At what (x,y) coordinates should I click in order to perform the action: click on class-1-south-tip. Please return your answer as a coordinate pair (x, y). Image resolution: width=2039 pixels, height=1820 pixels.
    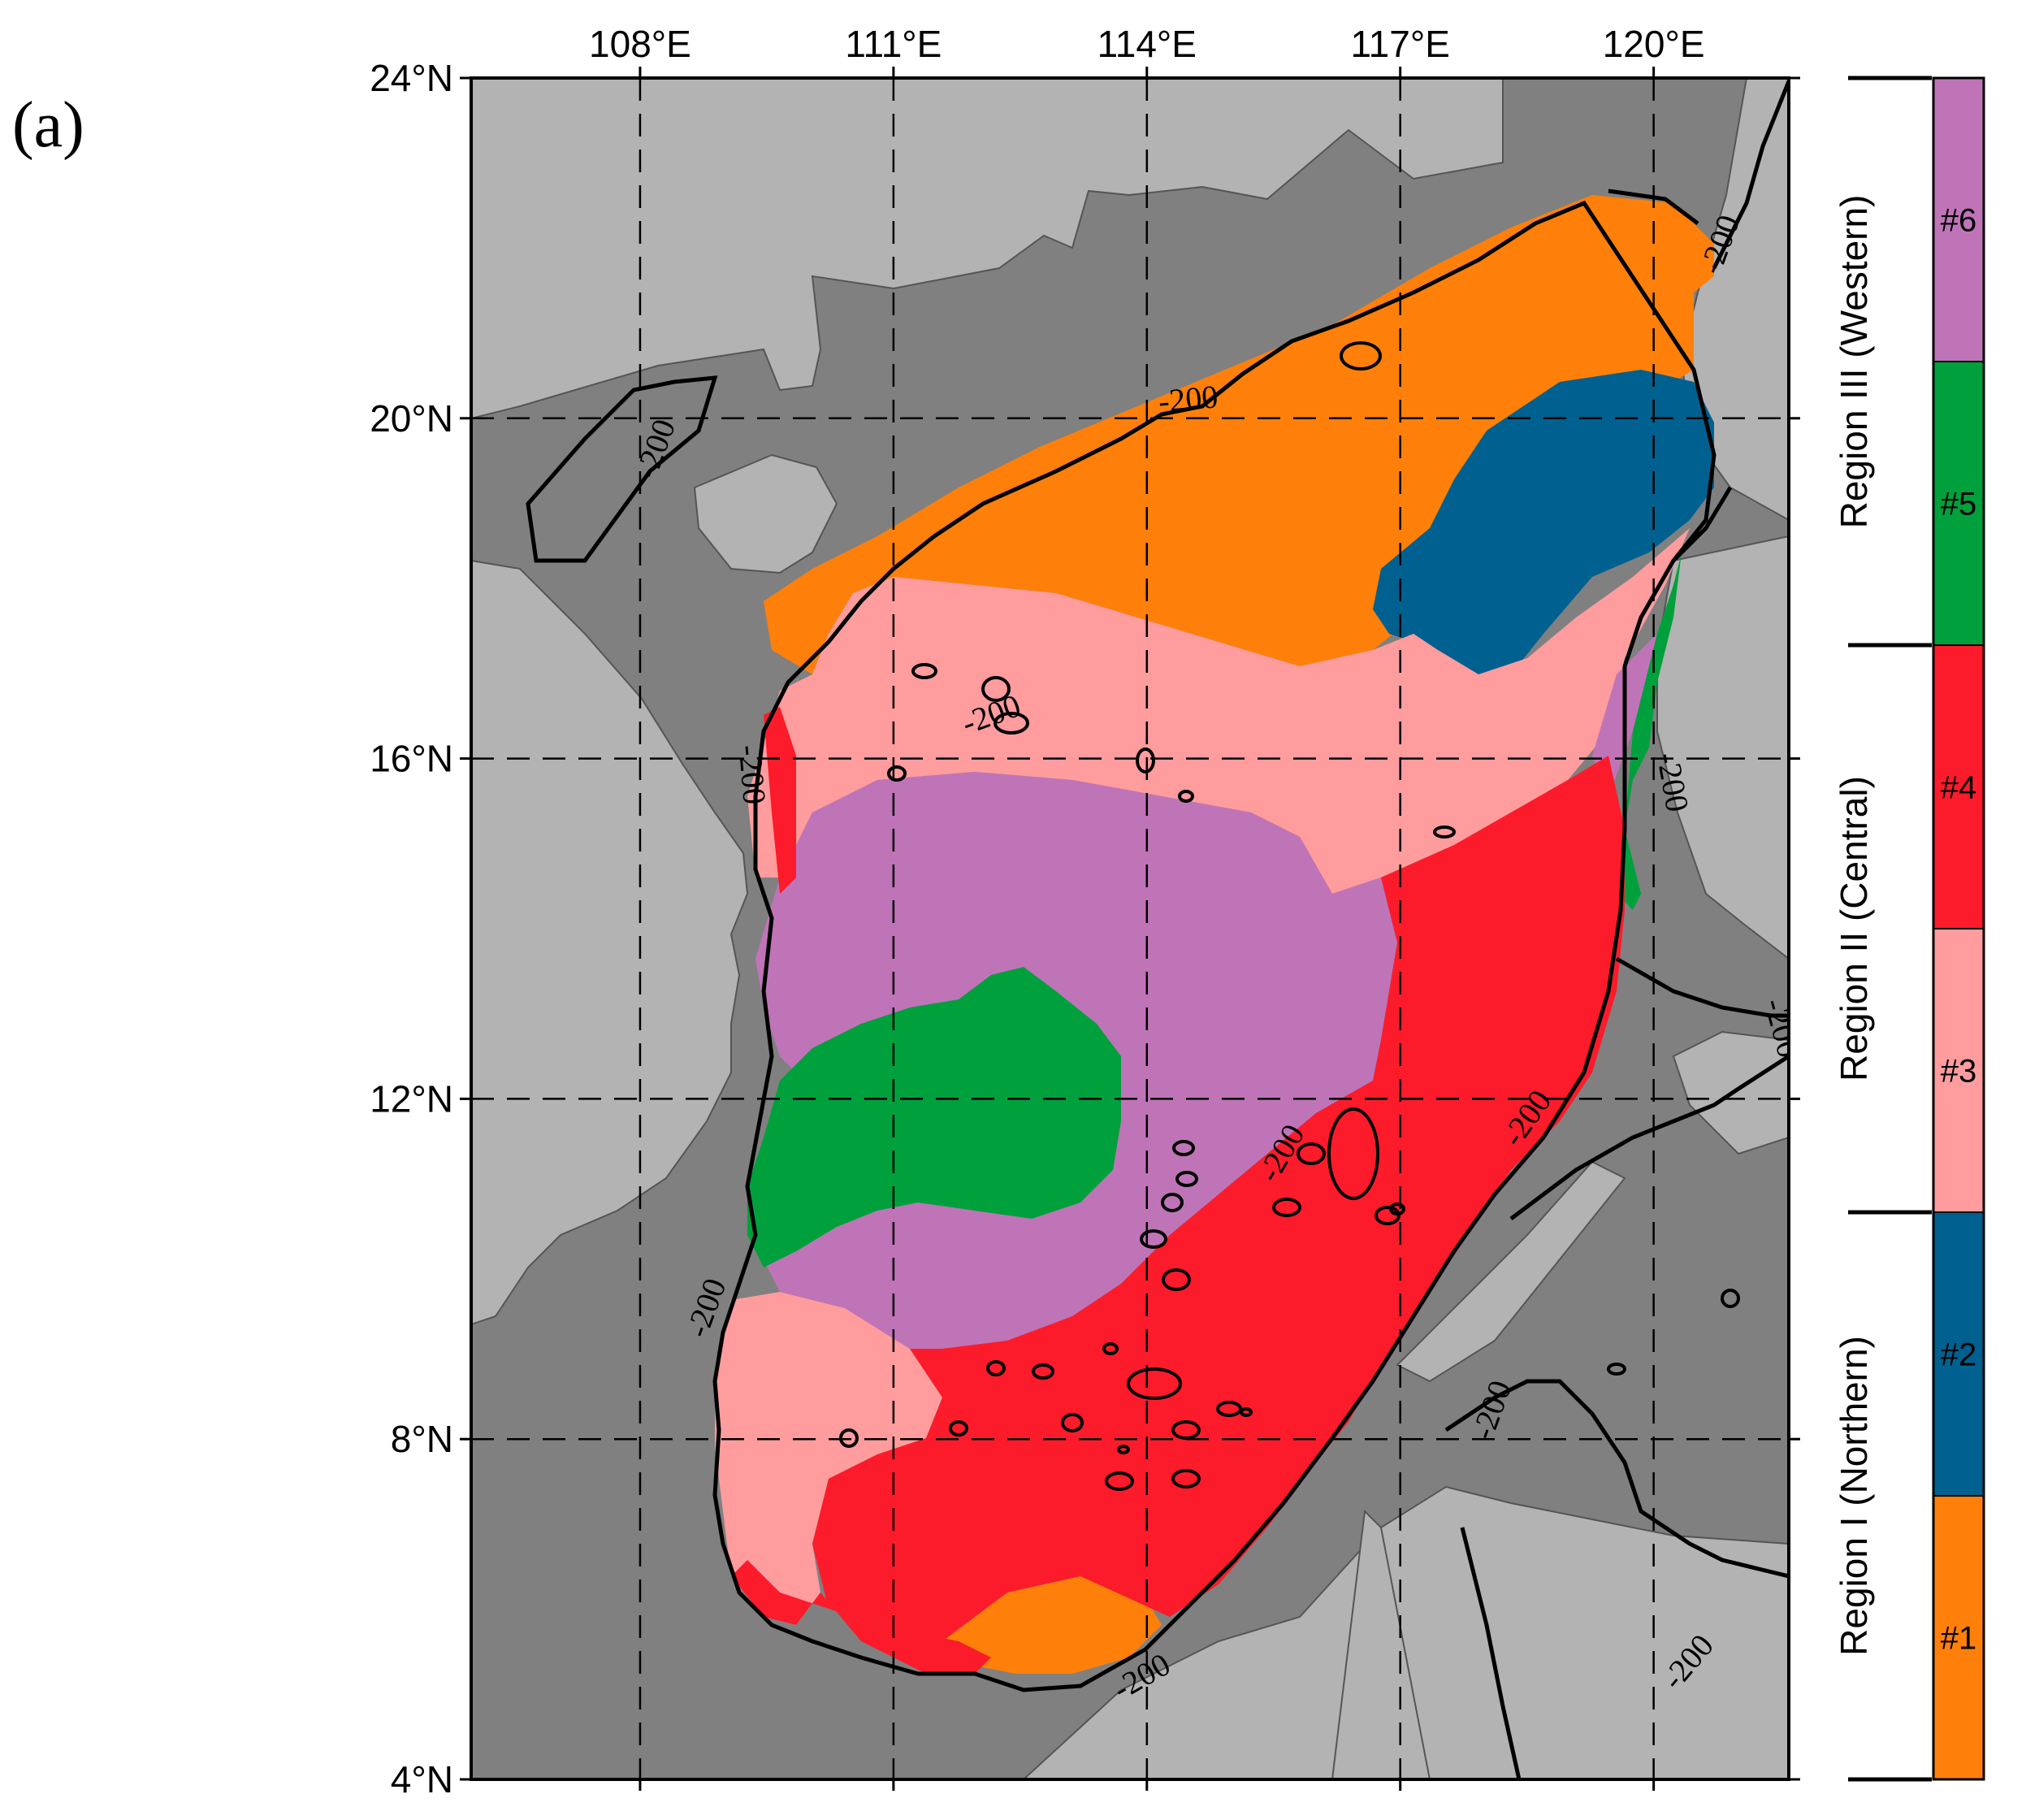
    Looking at the image, I should click on (1052, 1625).